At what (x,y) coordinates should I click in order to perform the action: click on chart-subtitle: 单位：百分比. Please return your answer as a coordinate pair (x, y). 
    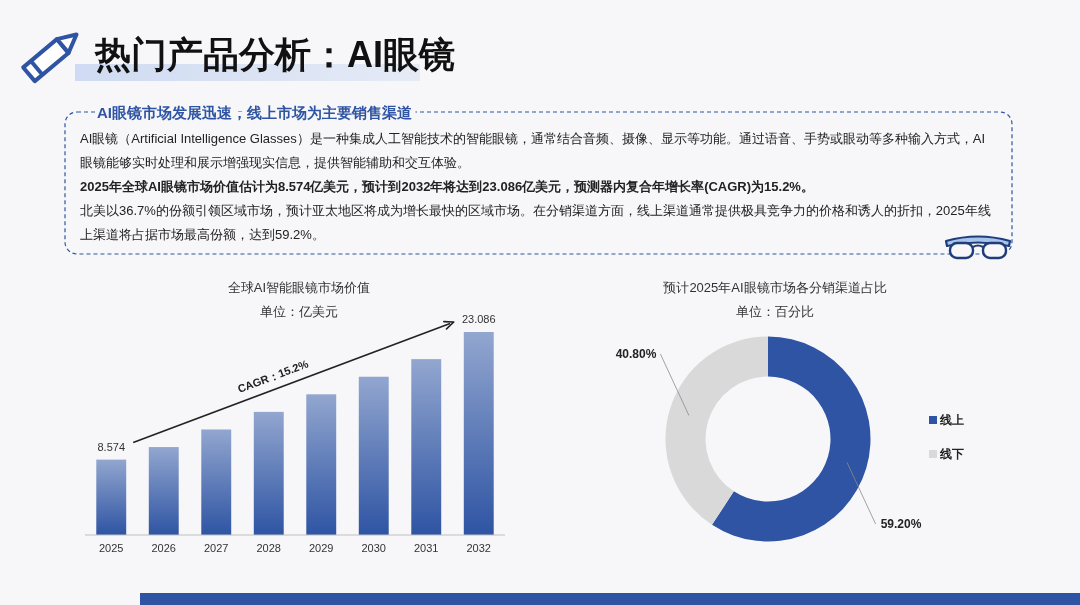
    Looking at the image, I should click on (775, 311).